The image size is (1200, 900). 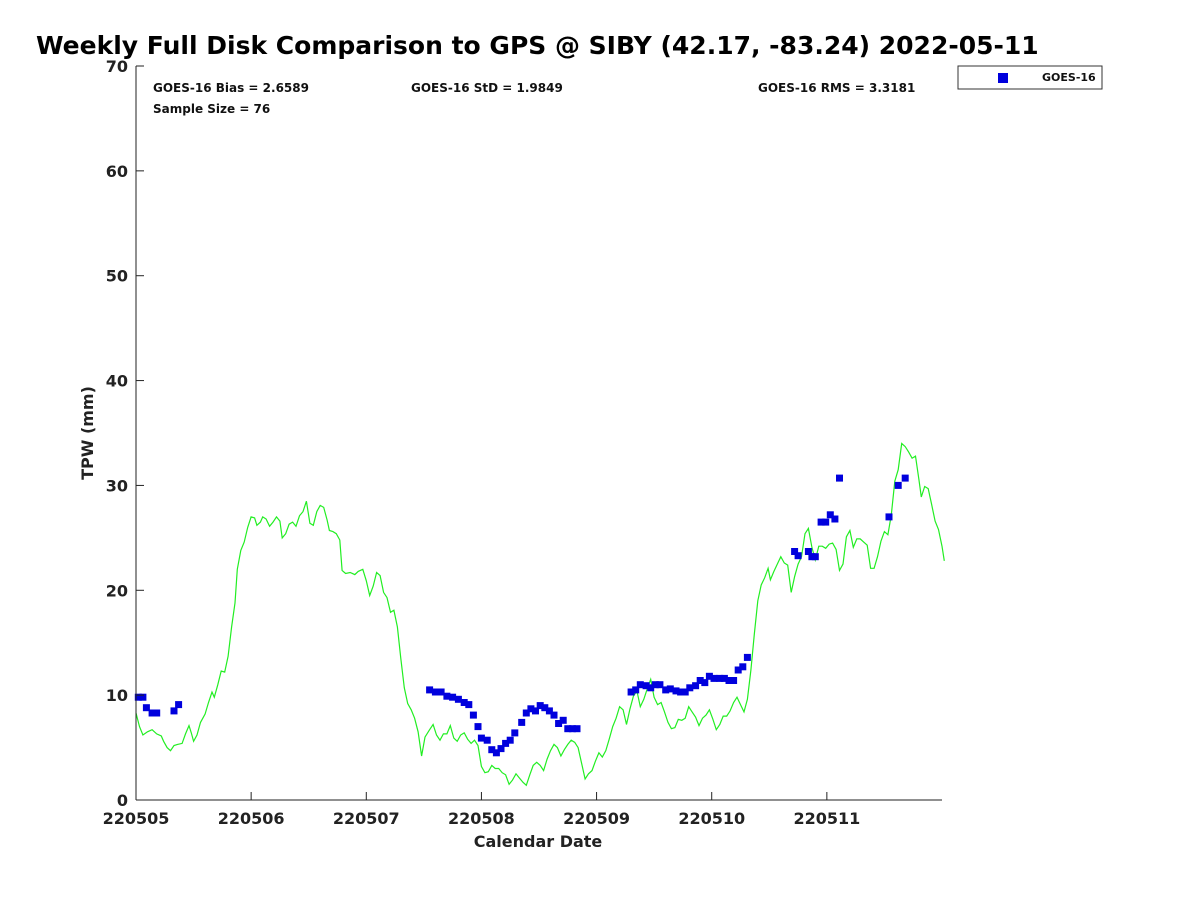 I want to click on y-tick-label: 50, so click(x=117, y=276).